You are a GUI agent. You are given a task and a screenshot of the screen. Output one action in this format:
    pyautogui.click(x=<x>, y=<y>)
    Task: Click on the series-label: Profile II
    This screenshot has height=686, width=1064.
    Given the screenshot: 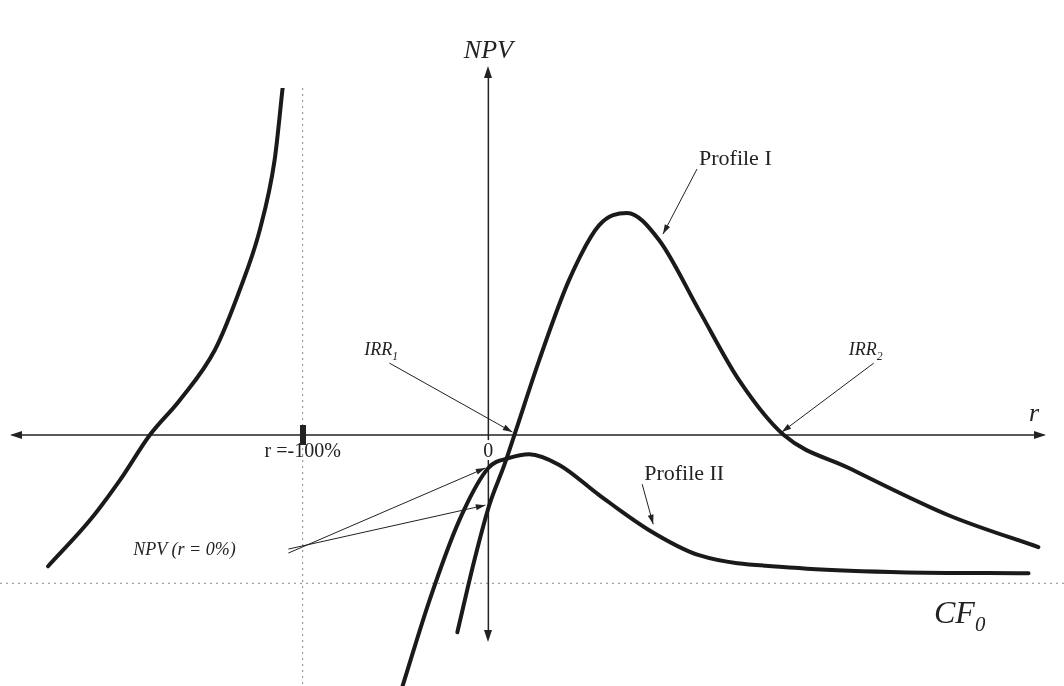 What is the action you would take?
    pyautogui.click(x=684, y=473)
    